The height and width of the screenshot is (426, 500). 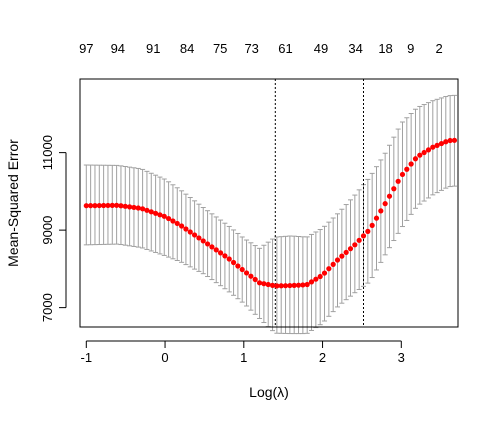 What do you see at coordinates (410, 48) in the screenshot?
I see `top-axis-label: 9` at bounding box center [410, 48].